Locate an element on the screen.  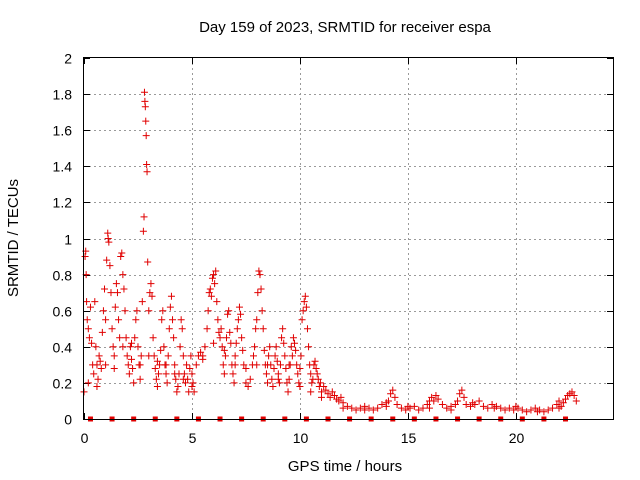
y-tick-label: 0 is located at coordinates (68, 420).